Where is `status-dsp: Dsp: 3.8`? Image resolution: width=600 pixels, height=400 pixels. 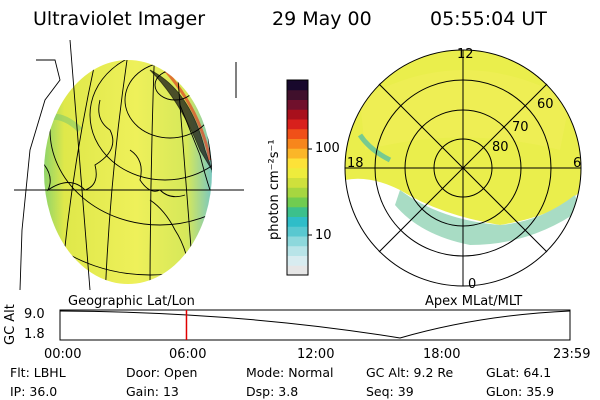
status-dsp: Dsp: 3.8 is located at coordinates (272, 391).